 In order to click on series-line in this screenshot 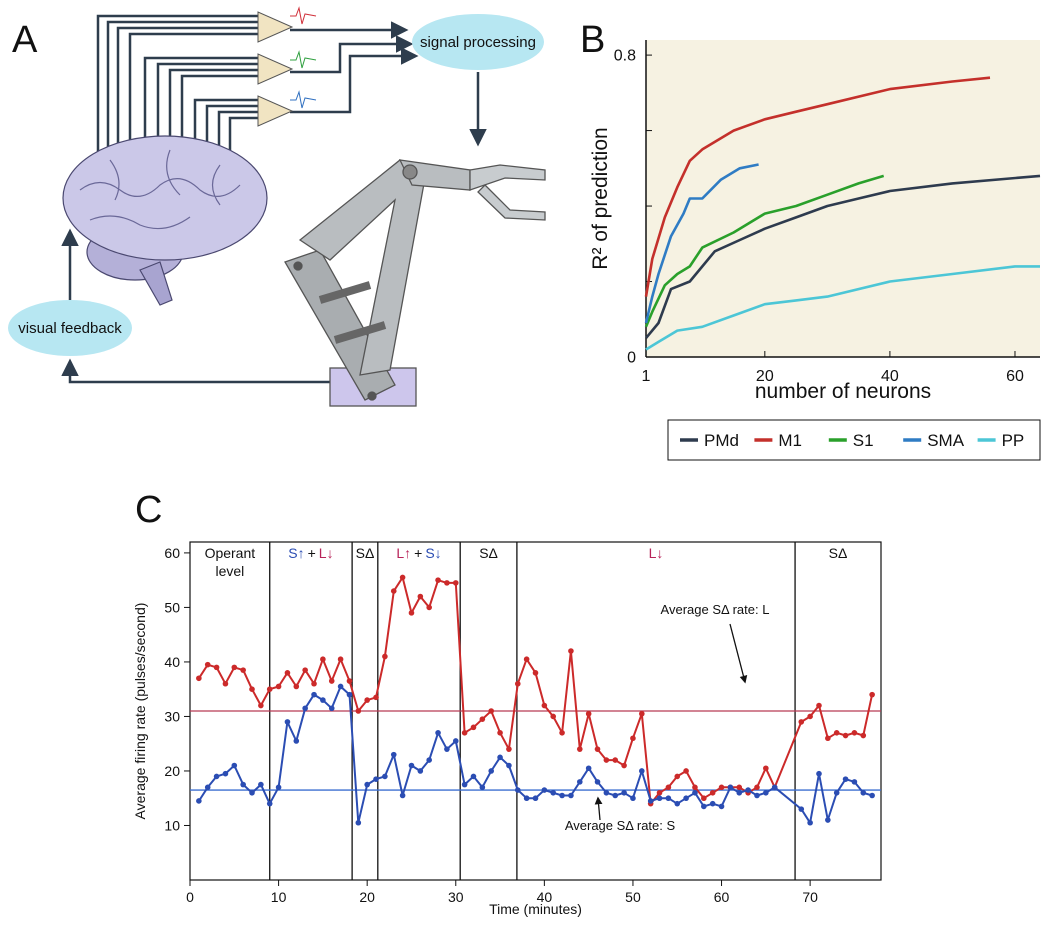, I will do `click(842, 256)`.